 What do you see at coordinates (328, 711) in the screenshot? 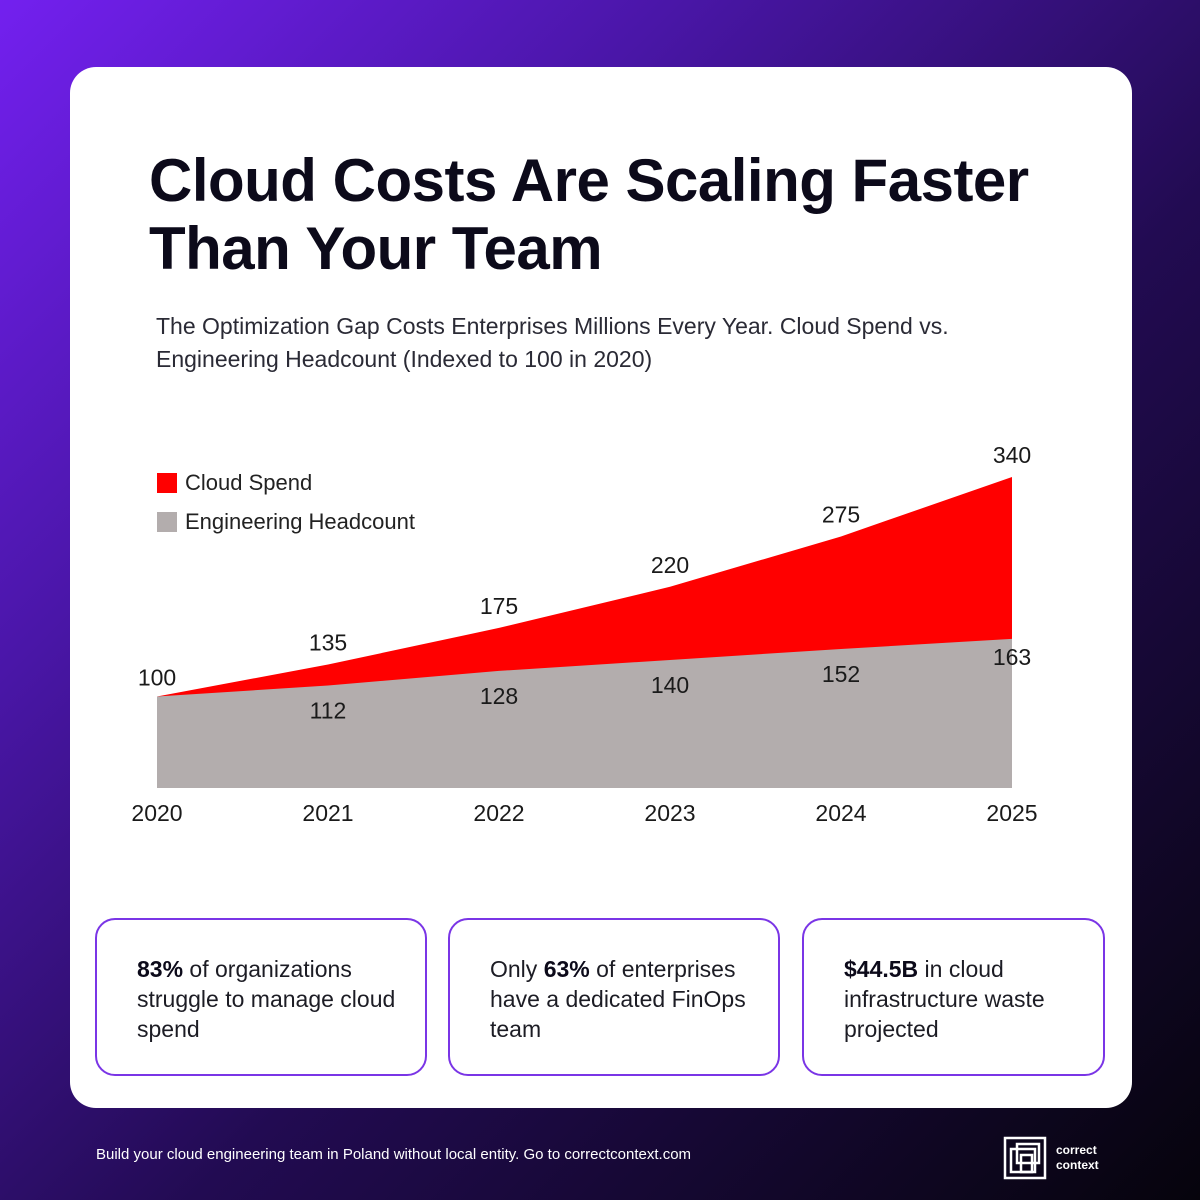
I see `data-label-headcount: 112` at bounding box center [328, 711].